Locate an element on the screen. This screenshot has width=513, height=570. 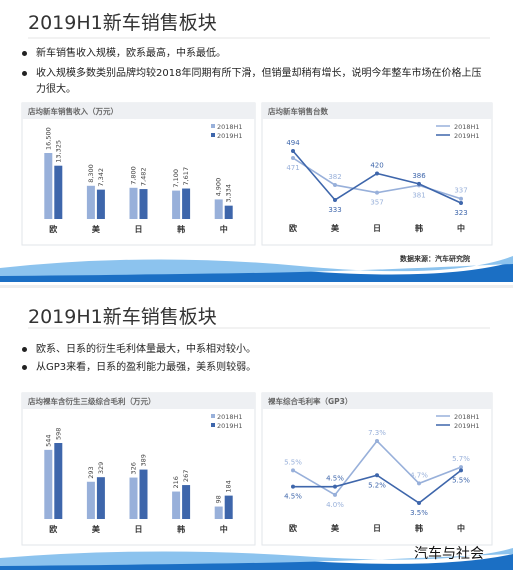
value-label: 4.5% is located at coordinates (293, 497).